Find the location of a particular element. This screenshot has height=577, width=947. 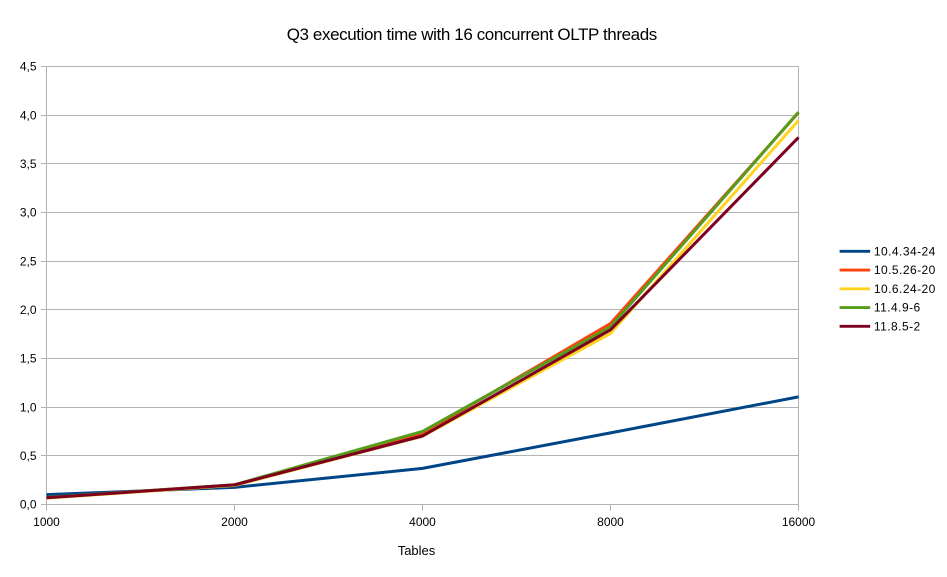

svg-text: 8000 is located at coordinates (610, 522).